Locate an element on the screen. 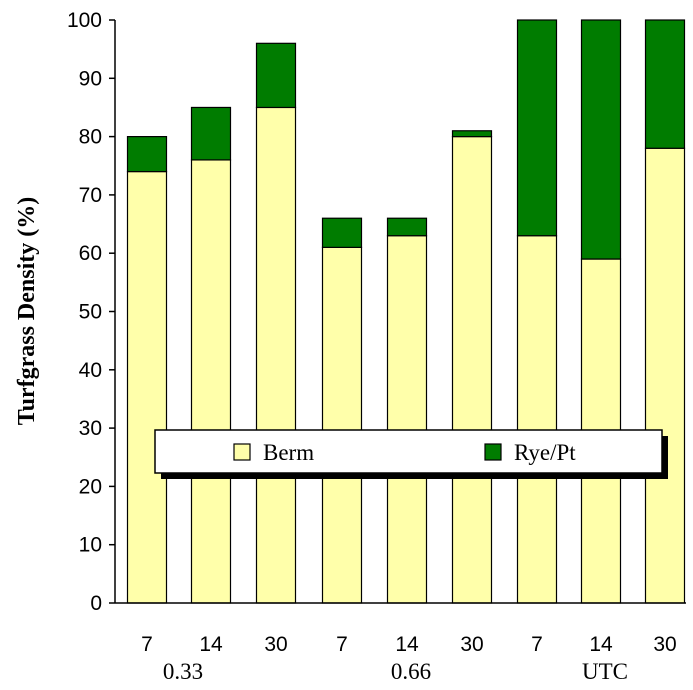  group-label: 0.33 is located at coordinates (183, 671).